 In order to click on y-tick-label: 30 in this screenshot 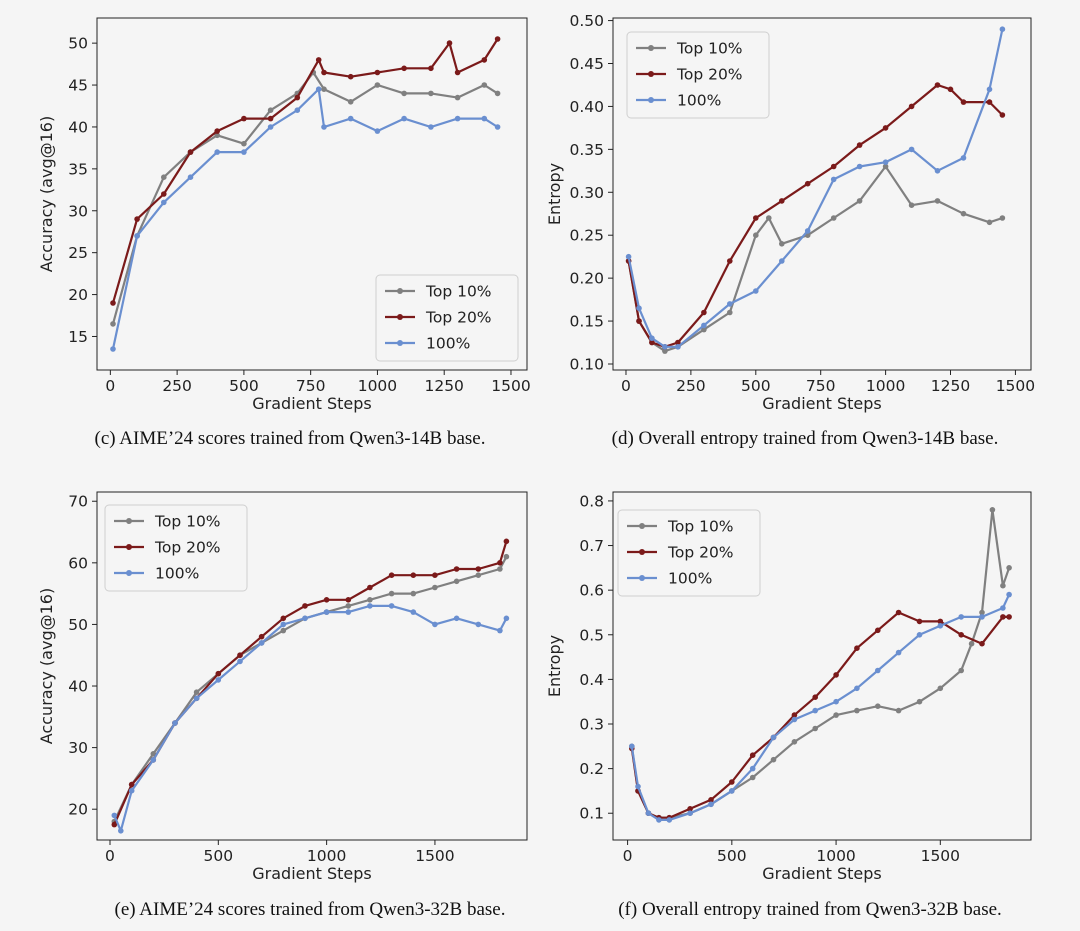, I will do `click(78, 211)`.